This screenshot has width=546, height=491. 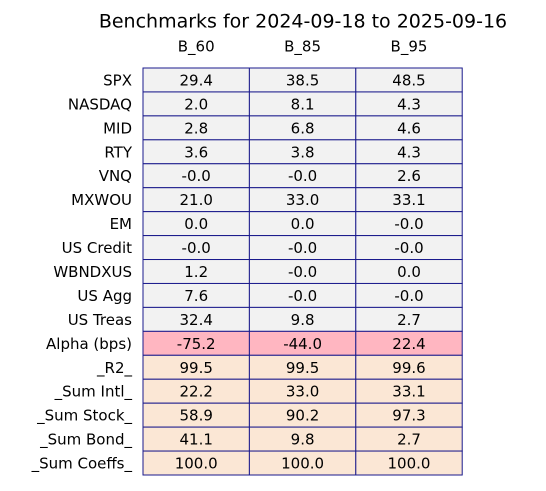 What do you see at coordinates (302, 80) in the screenshot?
I see `cell-value: 38.5` at bounding box center [302, 80].